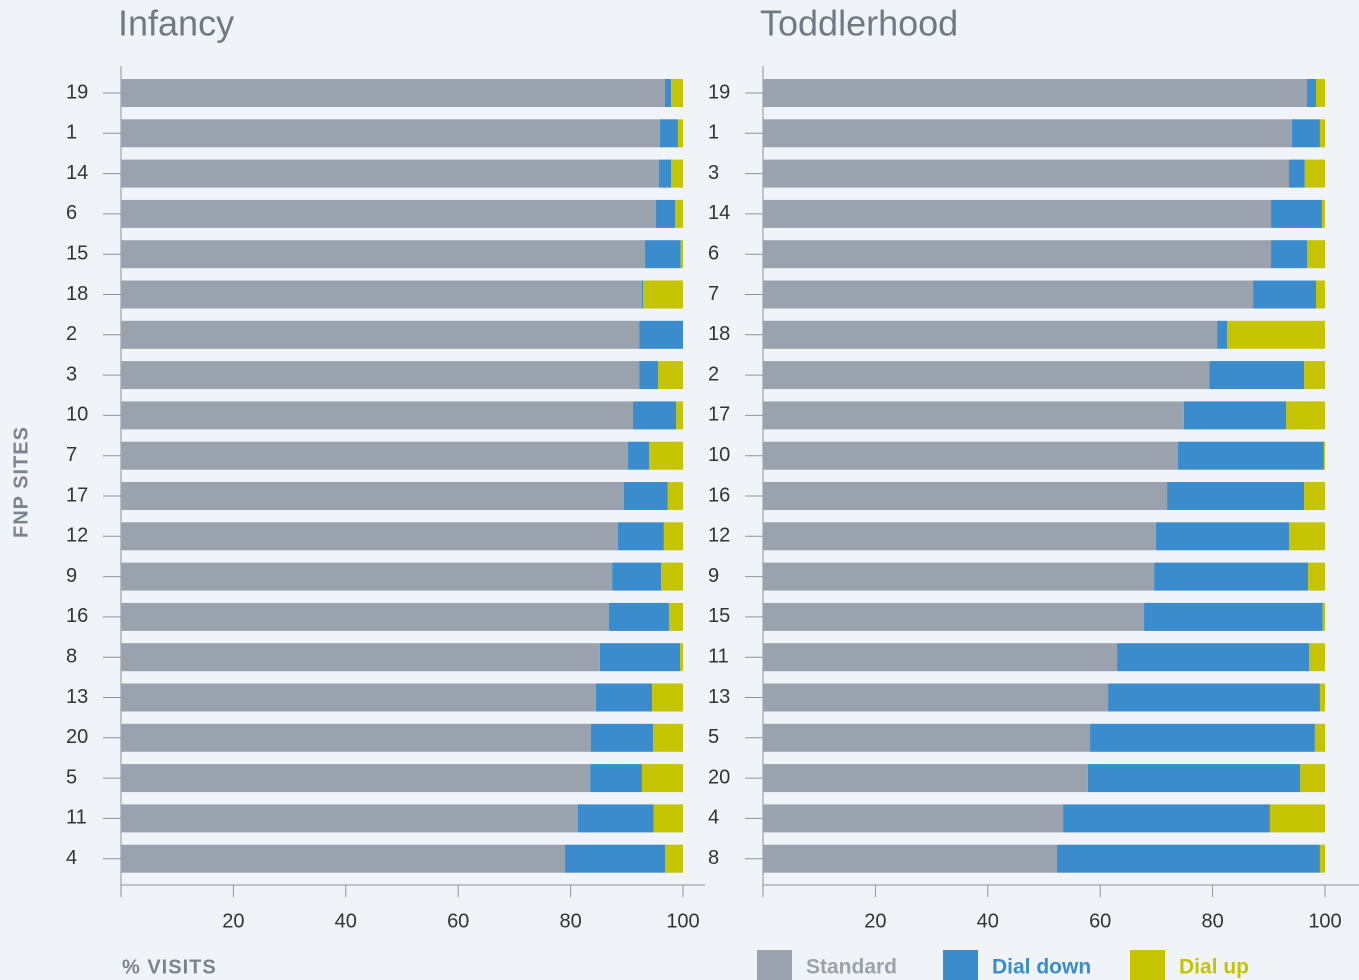  I want to click on panel-title: Toddlerhood, so click(859, 23).